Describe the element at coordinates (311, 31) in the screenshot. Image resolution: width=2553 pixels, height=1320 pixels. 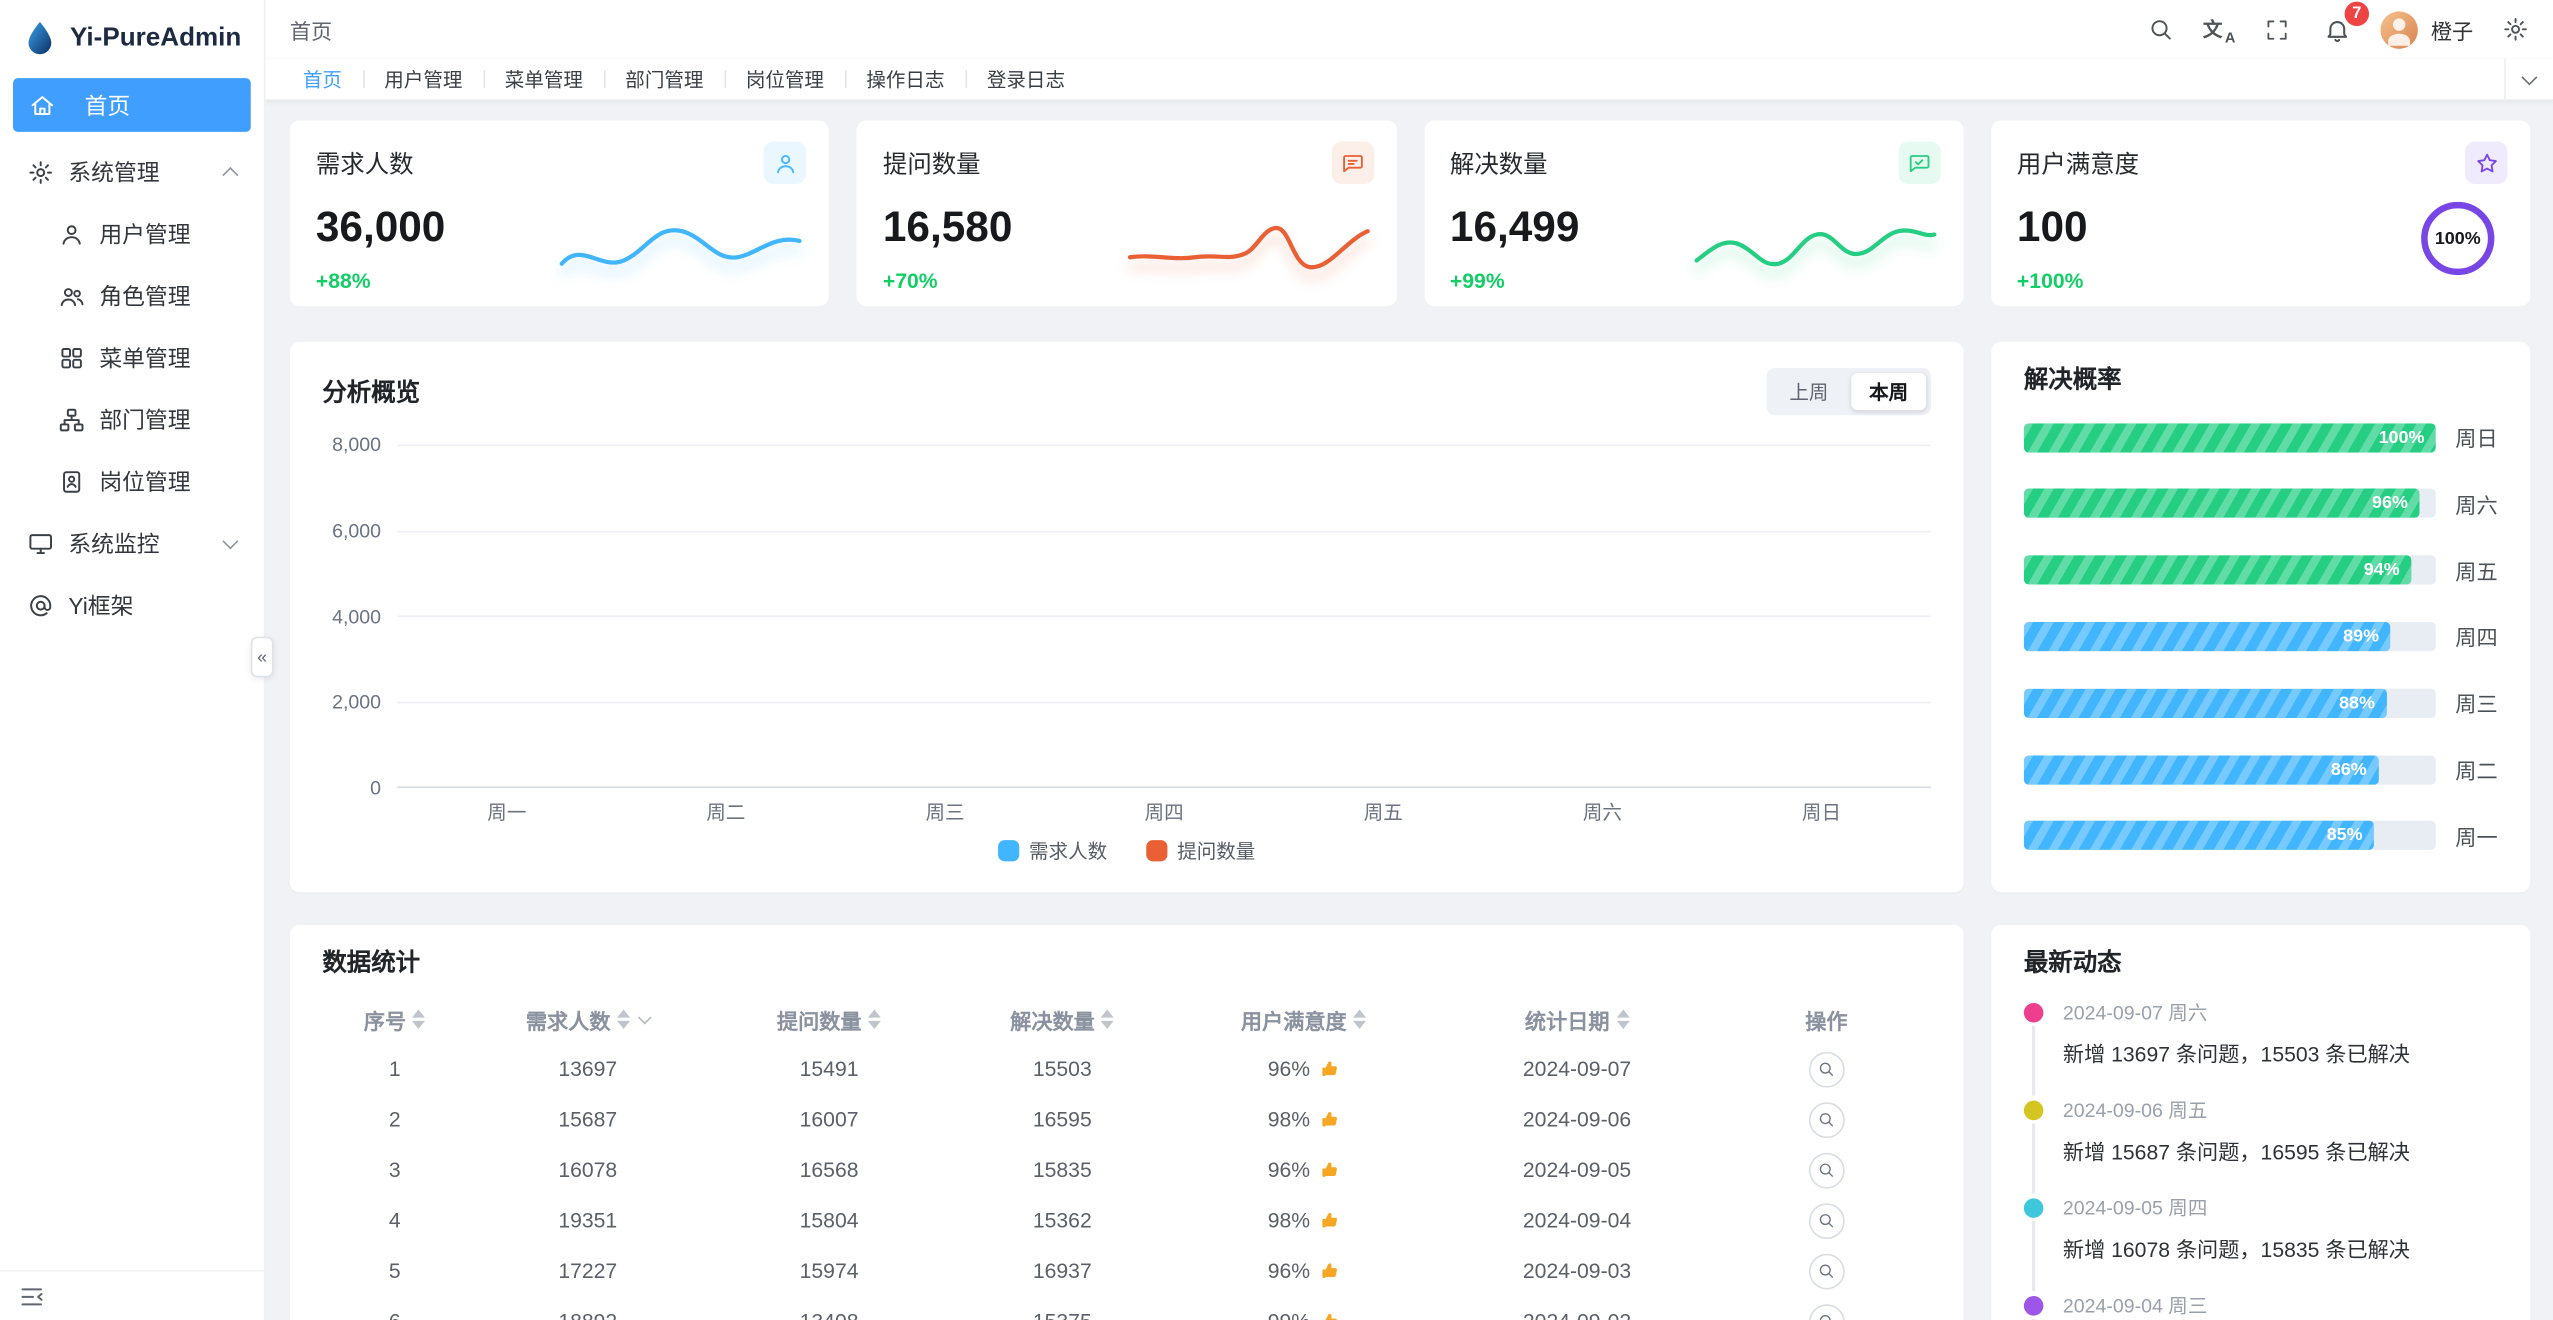
I see `breadcrumb: 首页` at that location.